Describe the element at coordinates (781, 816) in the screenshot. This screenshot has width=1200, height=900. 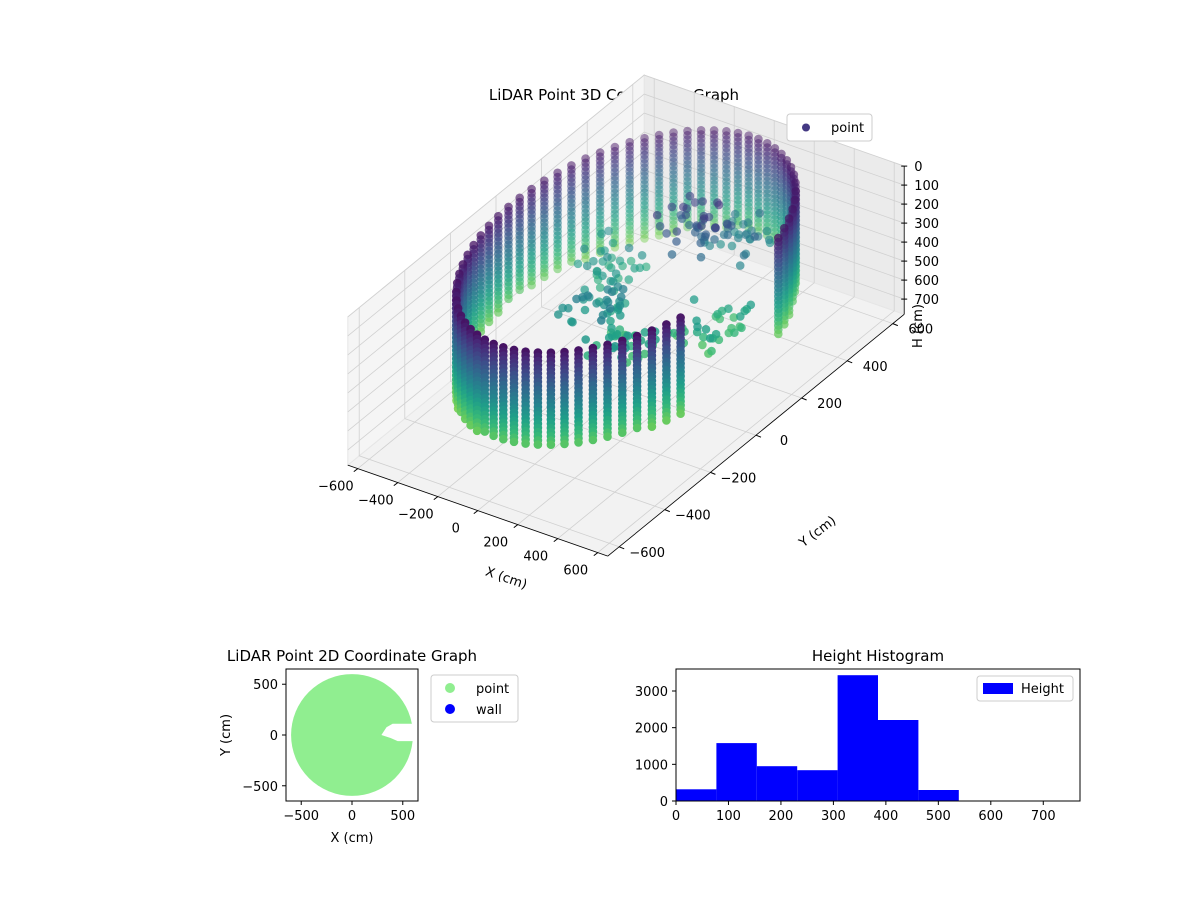
I see `chart-histogram-x-tick-label: 200` at that location.